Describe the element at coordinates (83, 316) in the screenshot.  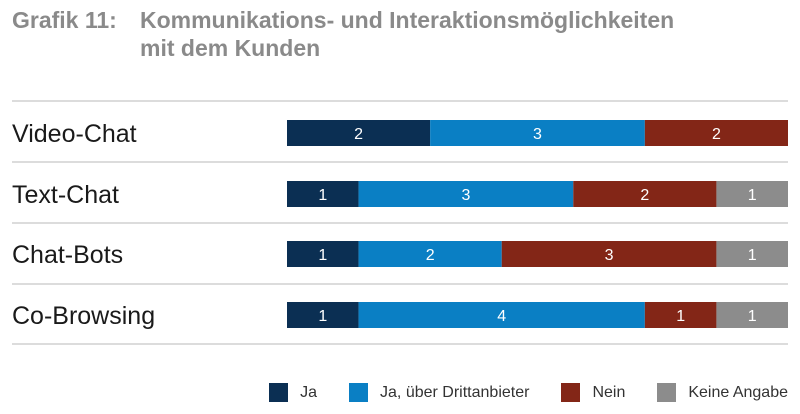
I see `category-label: Co-Browsing` at that location.